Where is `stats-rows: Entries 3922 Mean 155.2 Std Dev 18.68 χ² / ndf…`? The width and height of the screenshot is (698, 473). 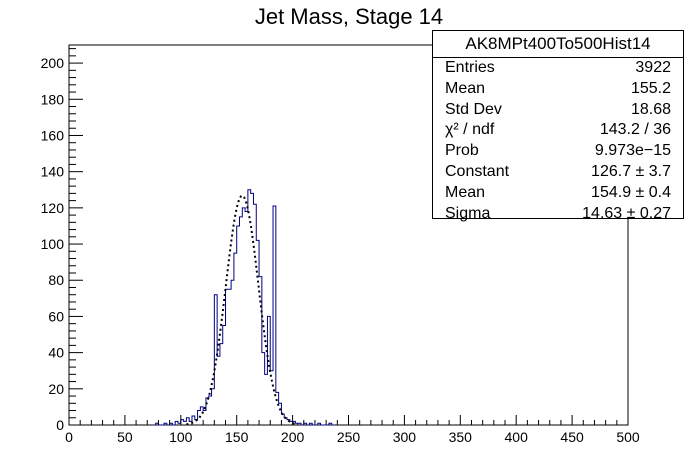 stats-rows: Entries 3922 Mean 155.2 Std Dev 18.68 χ² / ndf… is located at coordinates (558, 141).